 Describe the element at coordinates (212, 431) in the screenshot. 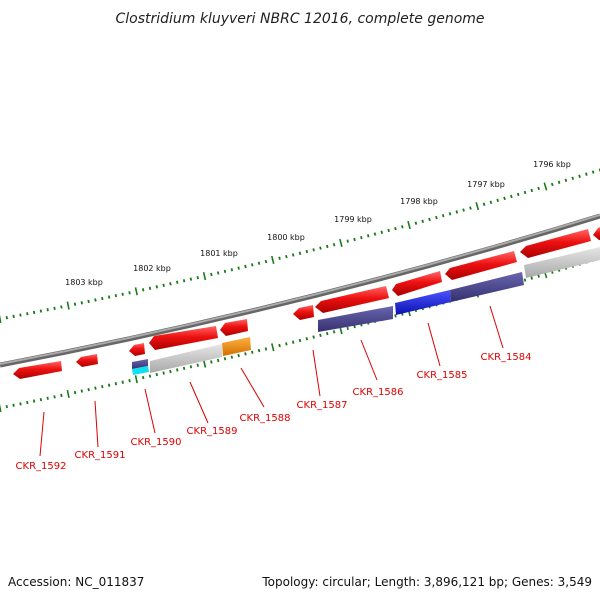

I see `gene-label: CKR_1589` at that location.